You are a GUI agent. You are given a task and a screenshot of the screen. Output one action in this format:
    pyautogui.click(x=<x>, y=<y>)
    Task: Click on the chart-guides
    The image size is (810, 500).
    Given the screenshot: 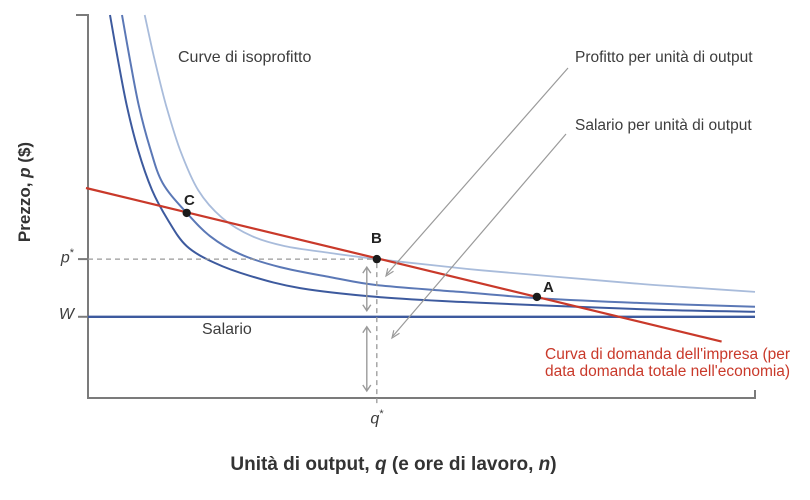 What is the action you would take?
    pyautogui.click(x=228, y=331)
    